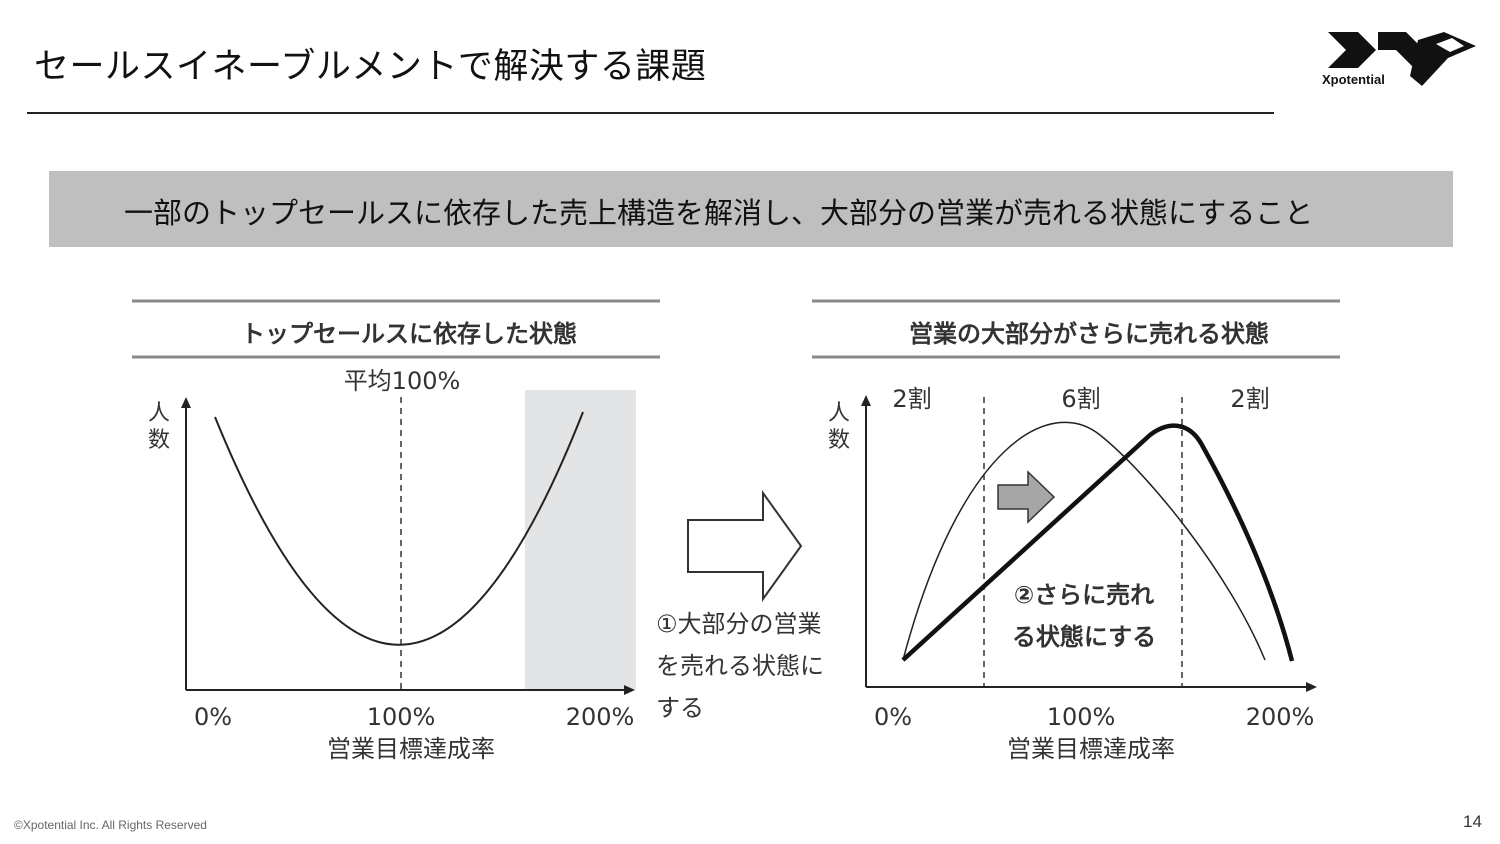 The width and height of the screenshot is (1500, 844). What do you see at coordinates (1084, 541) in the screenshot?
I see `original-distribution-curve` at bounding box center [1084, 541].